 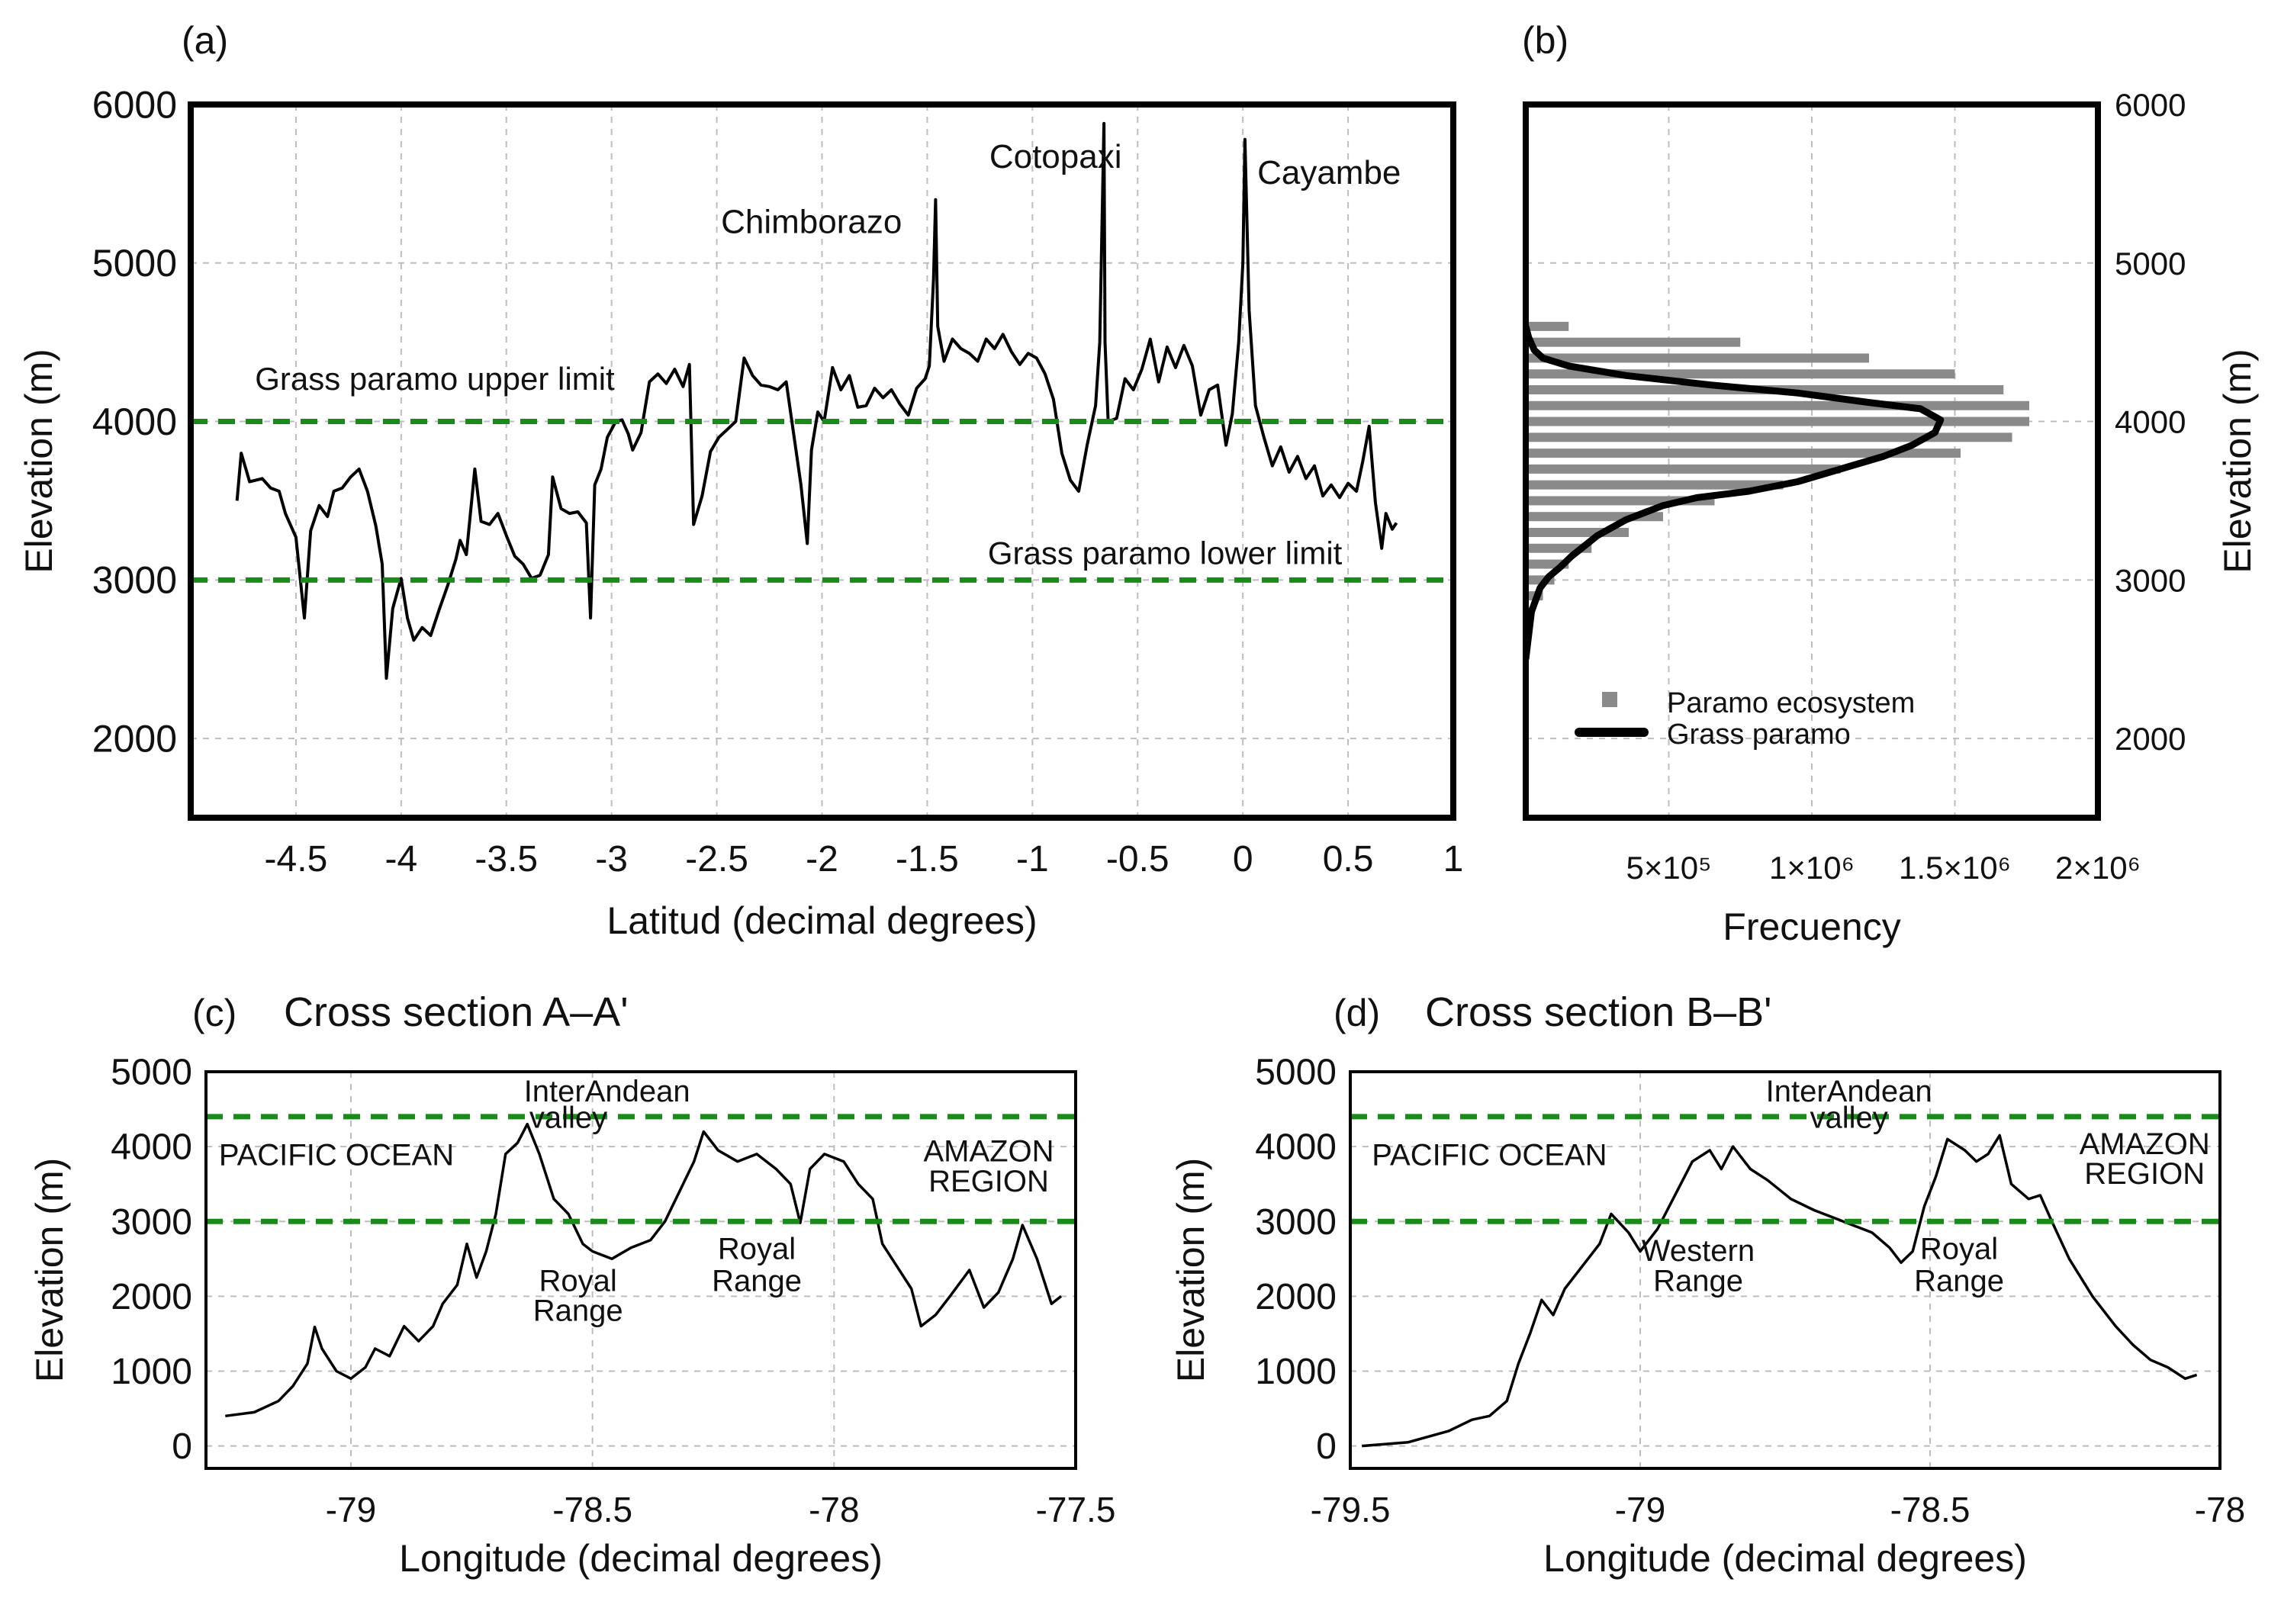 What do you see at coordinates (822, 859) in the screenshot?
I see `x-tick-label: -2` at bounding box center [822, 859].